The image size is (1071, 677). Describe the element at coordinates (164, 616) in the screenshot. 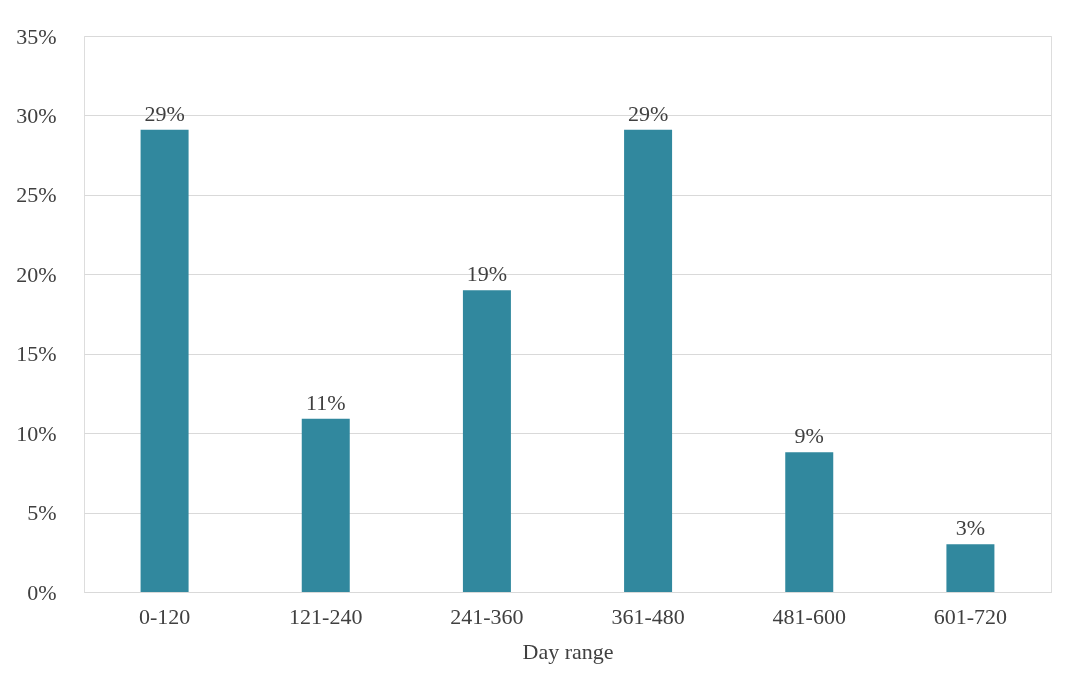

I see `x-tick-label: 0-120` at that location.